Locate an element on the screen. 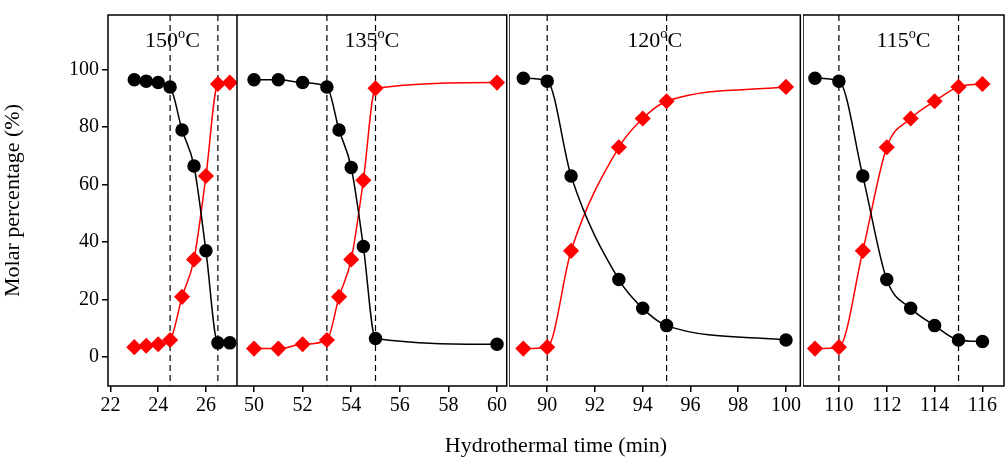  x-tick-label: 60 is located at coordinates (497, 404).